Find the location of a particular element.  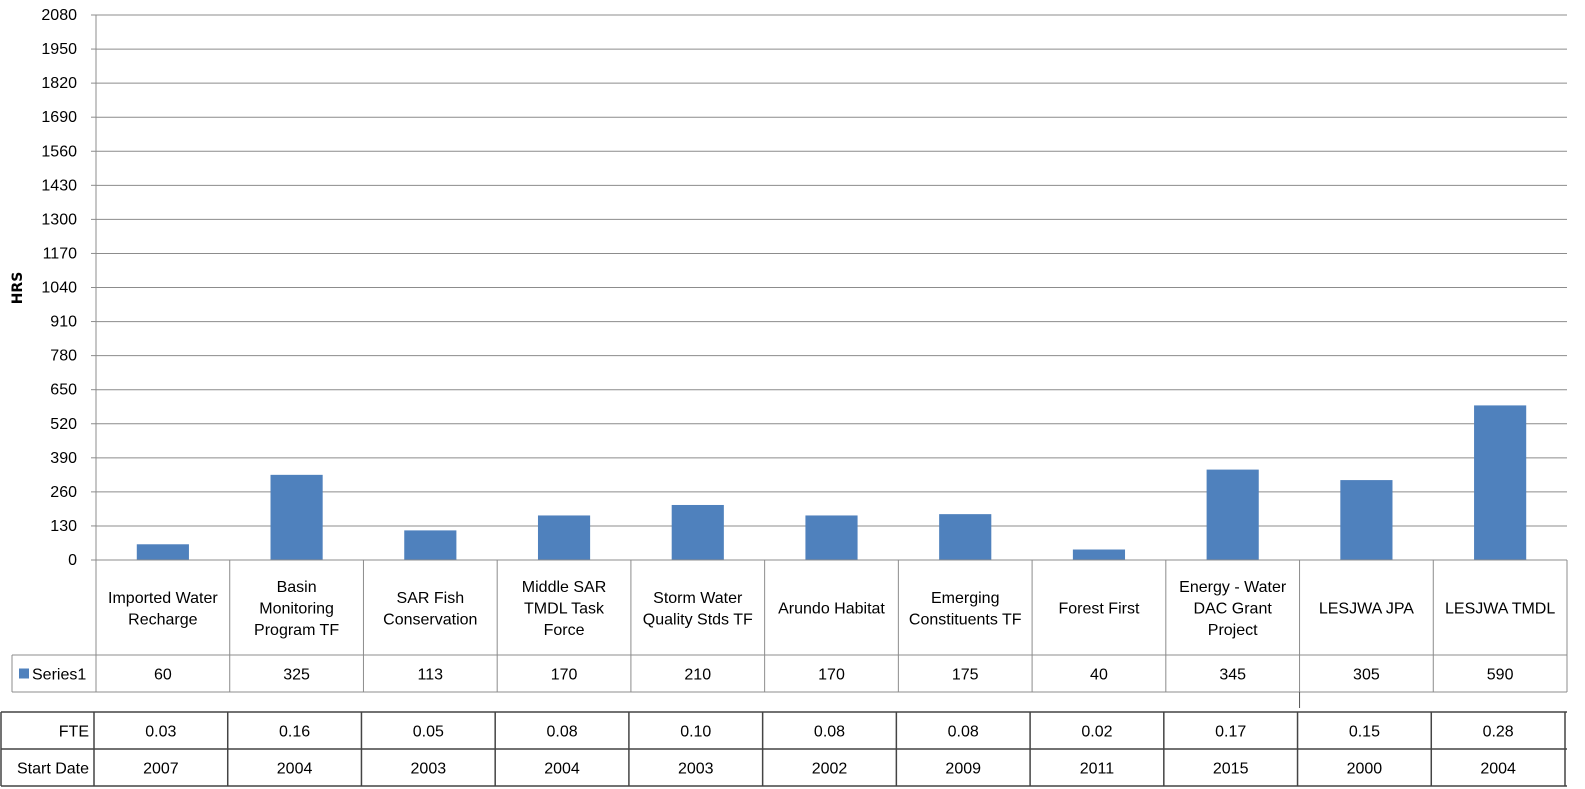

extra-cell: 0.02 is located at coordinates (1096, 732).